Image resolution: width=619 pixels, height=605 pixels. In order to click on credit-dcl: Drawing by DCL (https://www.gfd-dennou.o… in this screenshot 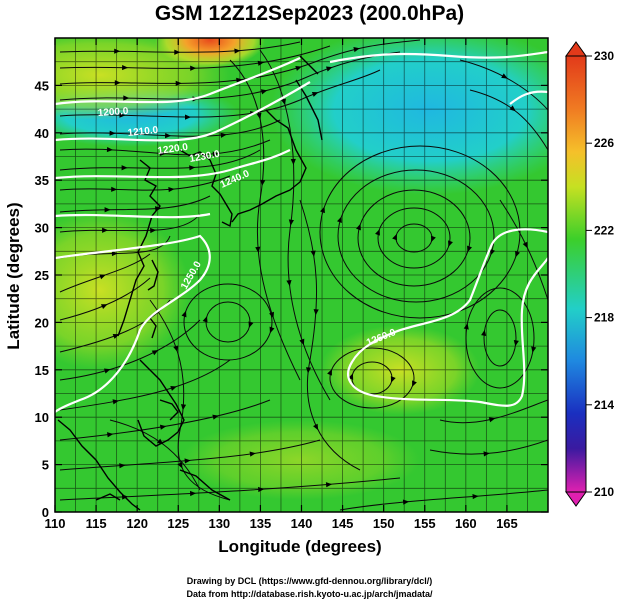, I will do `click(309, 581)`.